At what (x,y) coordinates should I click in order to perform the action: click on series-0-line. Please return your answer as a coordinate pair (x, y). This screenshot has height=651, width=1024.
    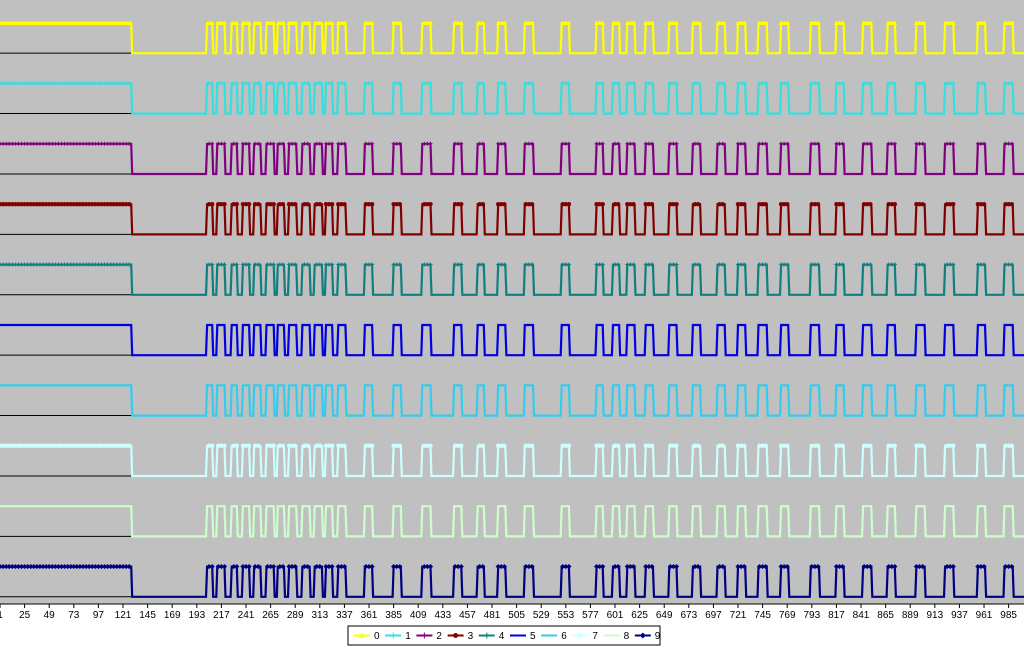
    Looking at the image, I should click on (512, 38).